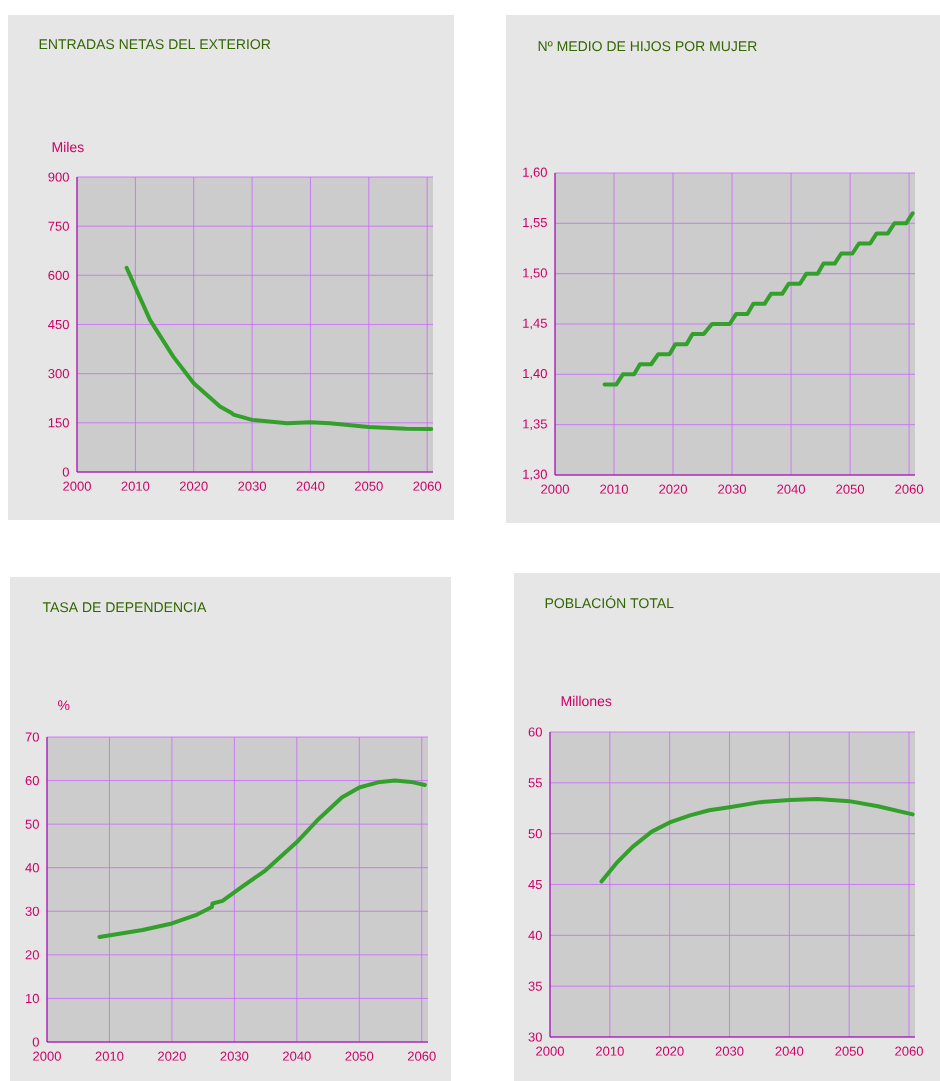  Describe the element at coordinates (58, 177) in the screenshot. I see `y-tick-label: 900` at that location.